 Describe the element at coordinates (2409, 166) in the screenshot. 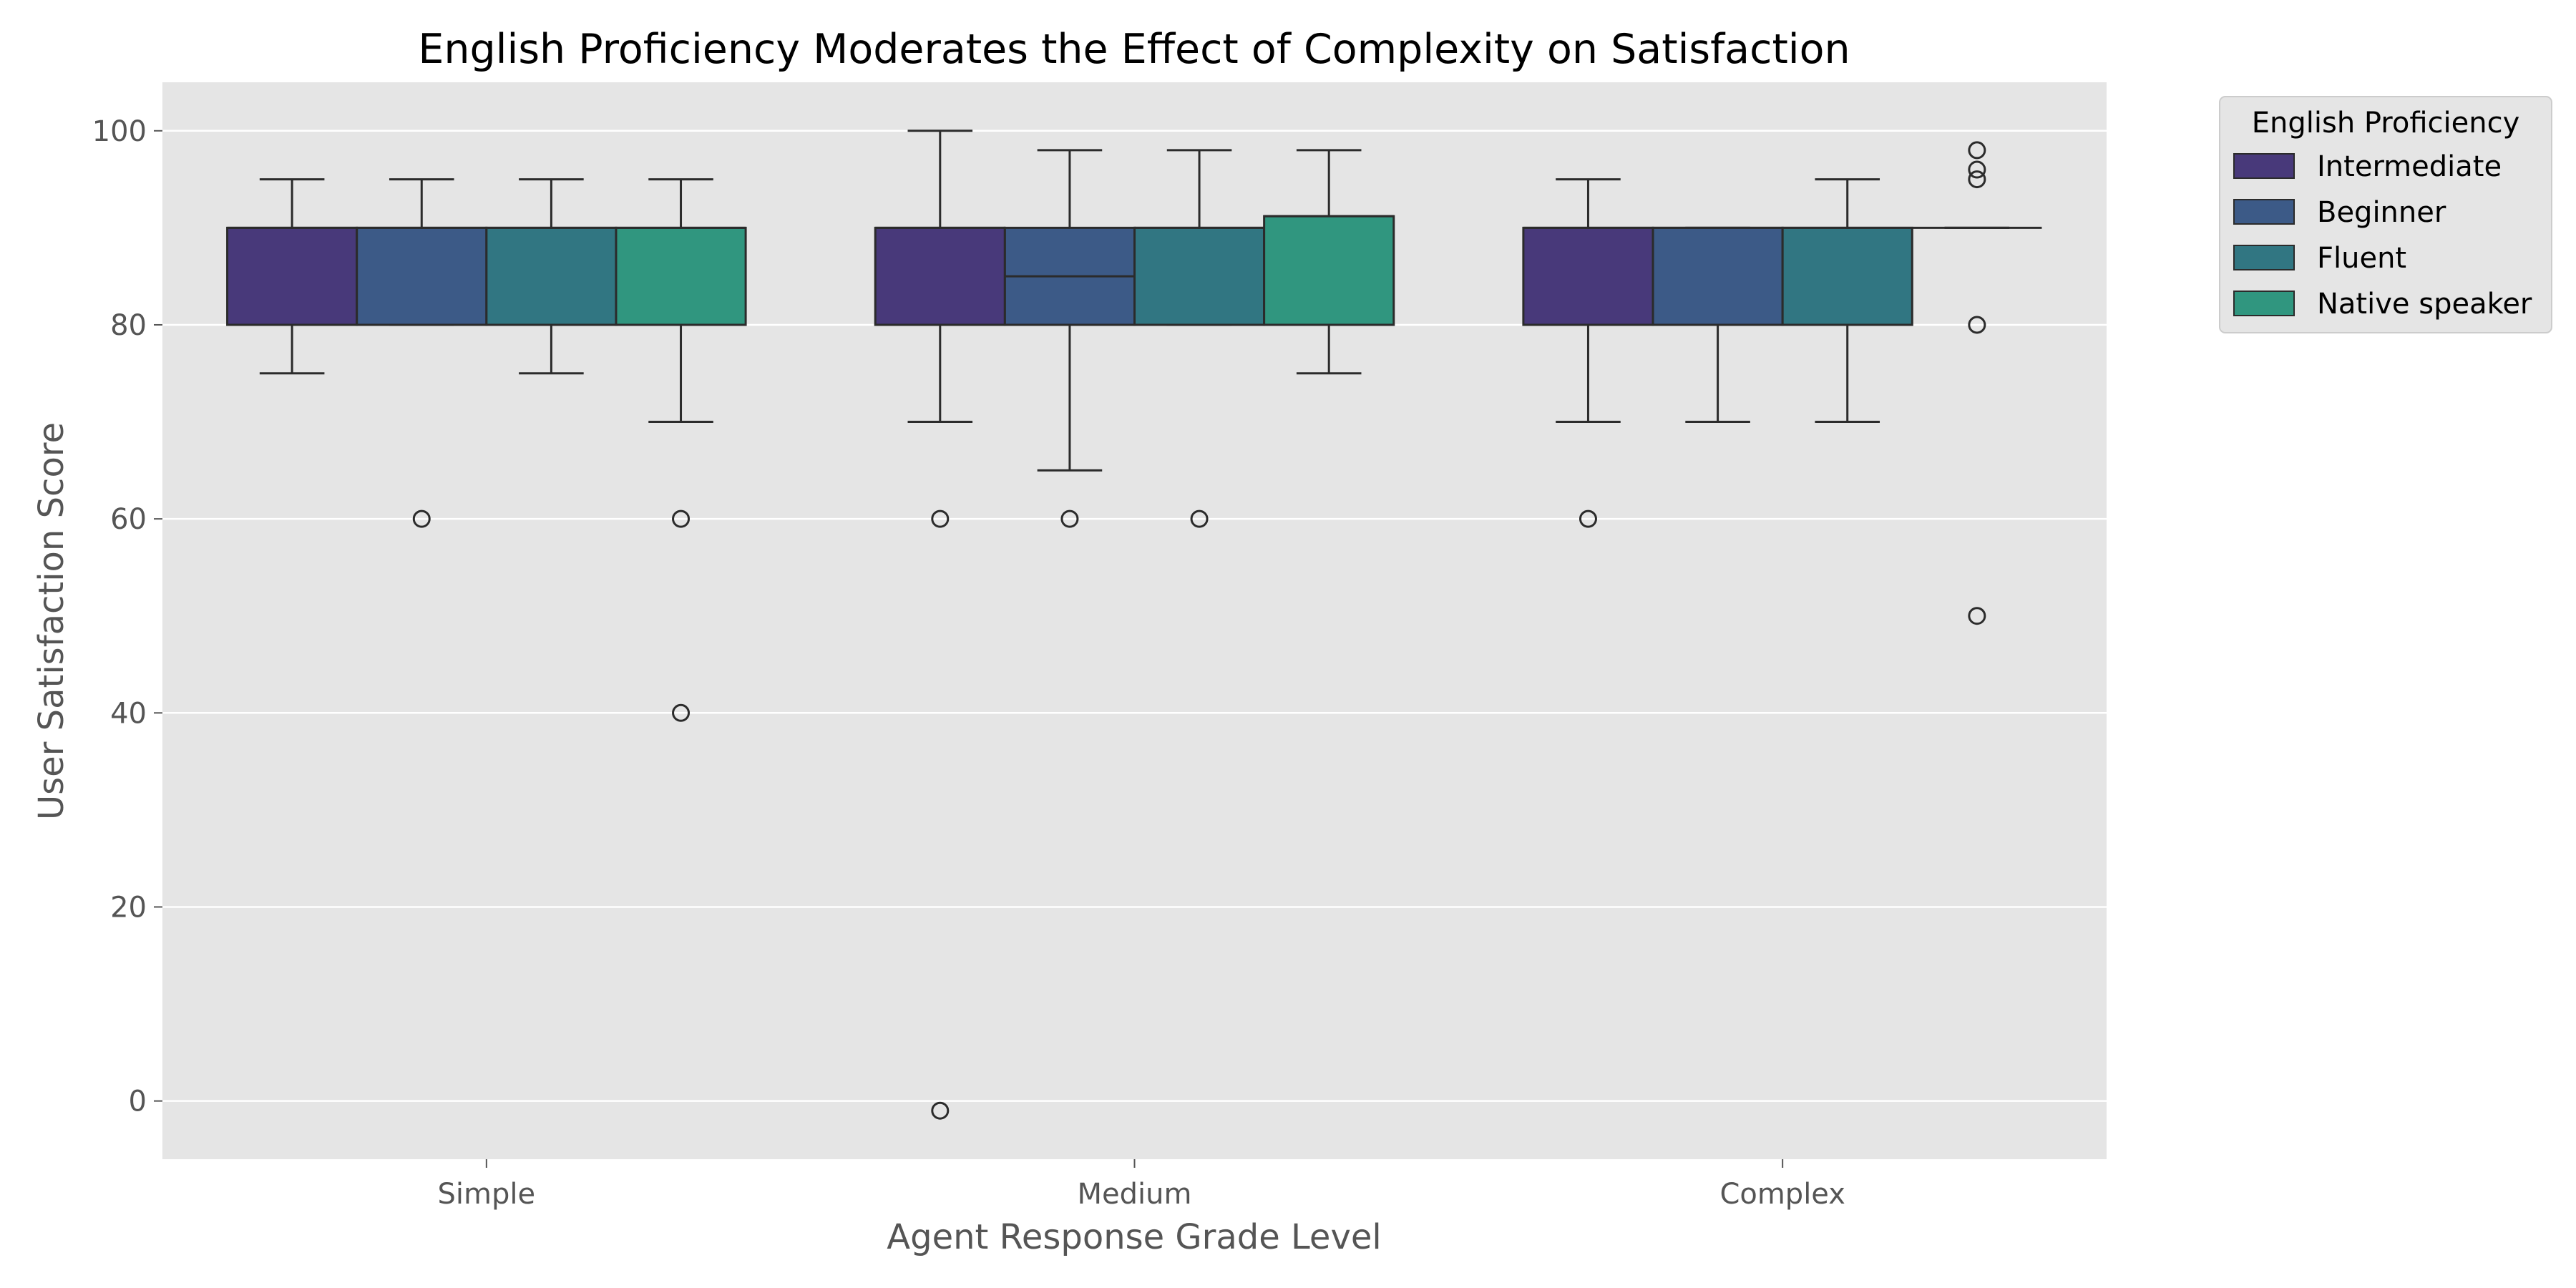

I see `legend-label: Intermediate` at that location.